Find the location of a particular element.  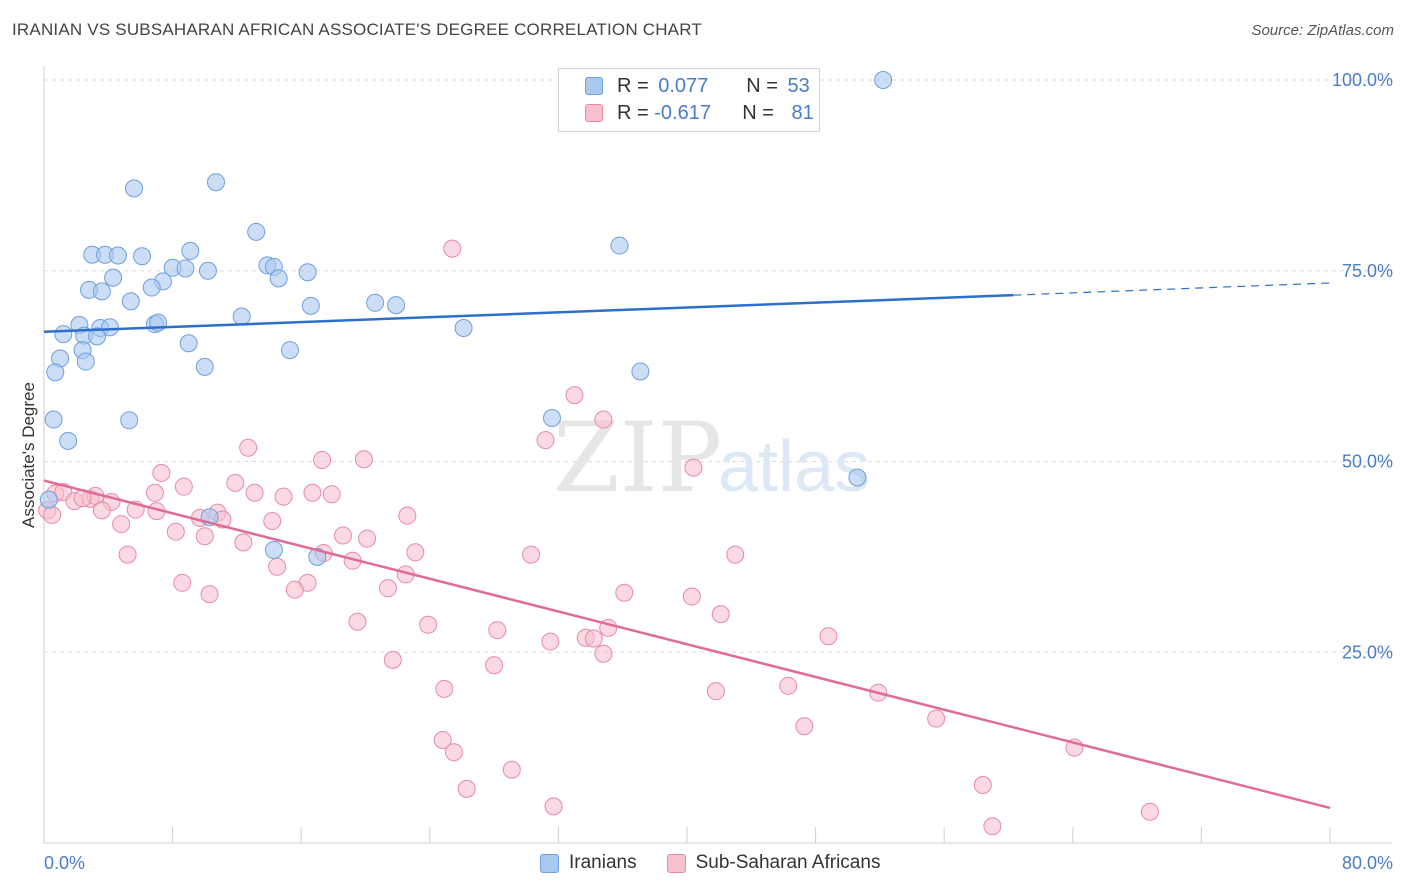

series-label-subsaharan: Sub-Saharan Africans is located at coordinates (788, 862).